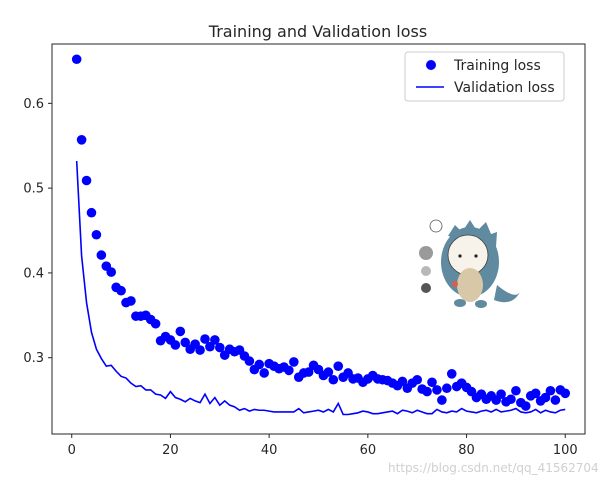 The height and width of the screenshot is (484, 600). What do you see at coordinates (269, 450) in the screenshot?
I see `x-tick-label: 40` at bounding box center [269, 450].